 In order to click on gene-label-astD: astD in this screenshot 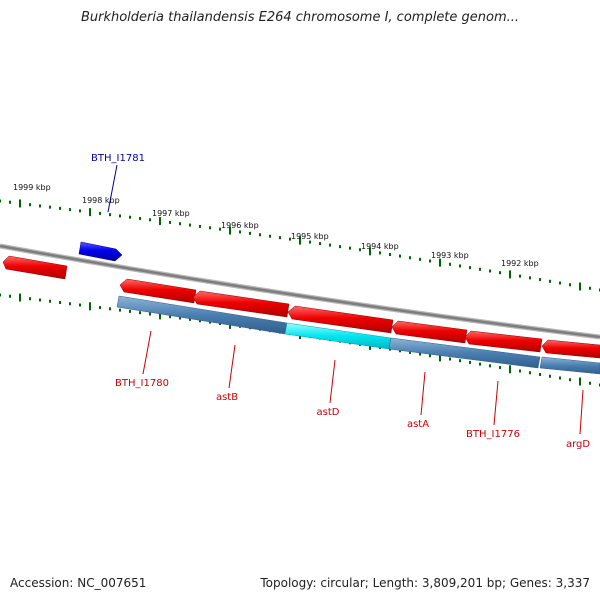, I will do `click(328, 412)`.